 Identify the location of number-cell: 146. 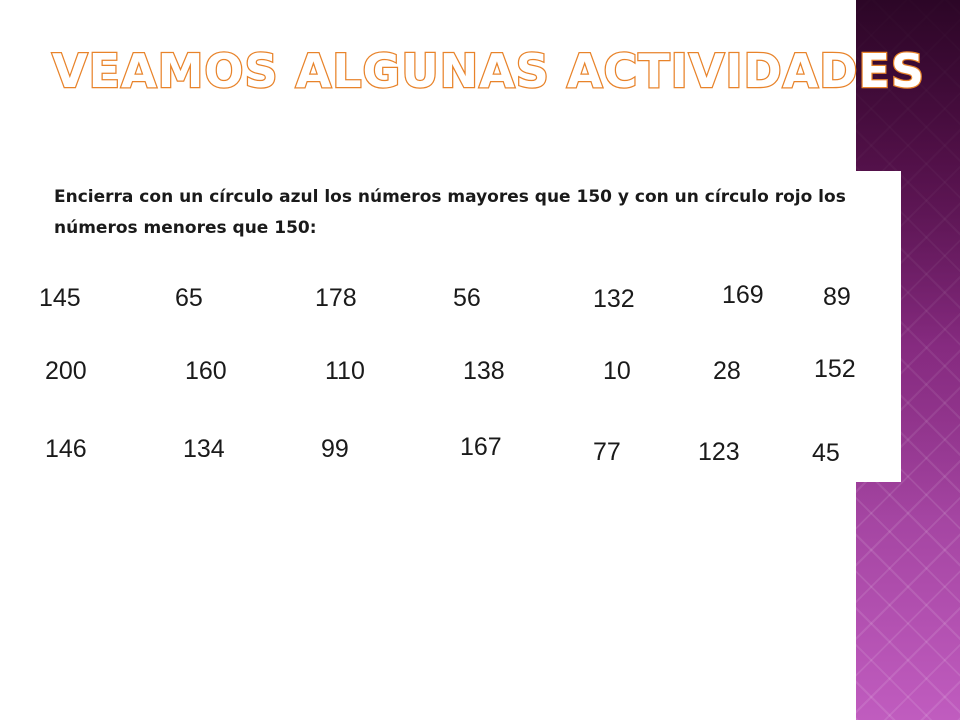
(66, 449).